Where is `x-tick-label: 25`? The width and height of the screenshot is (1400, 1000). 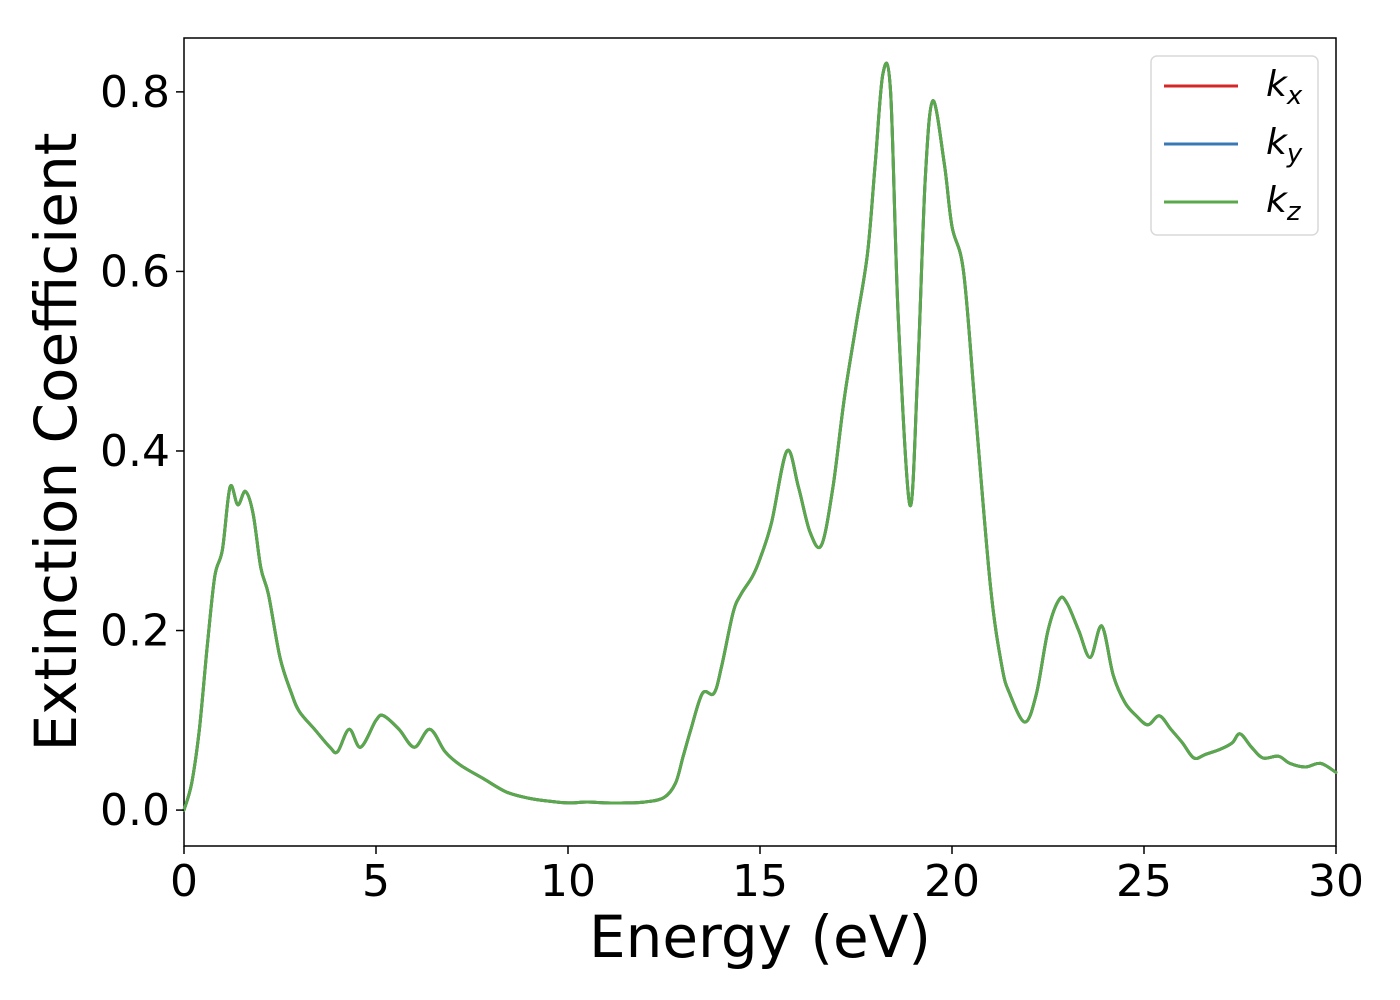
x-tick-label: 25 is located at coordinates (1144, 881).